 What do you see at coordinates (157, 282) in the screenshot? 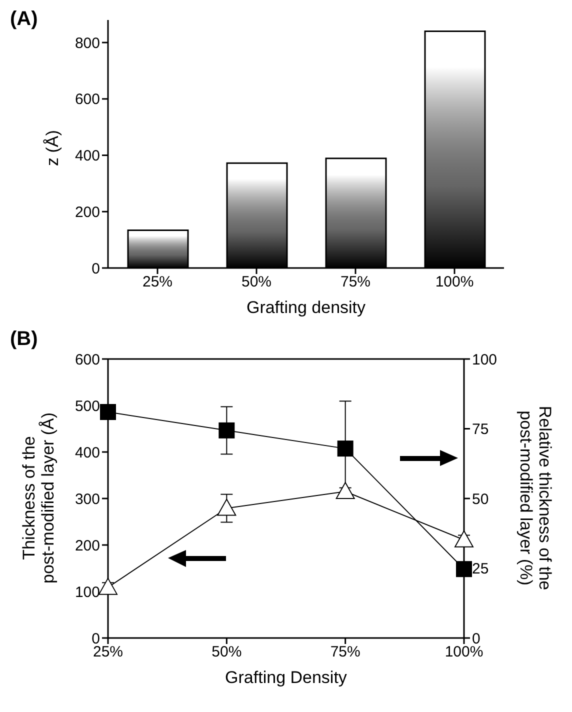
I see `x-tick-label: 25%` at bounding box center [157, 282].